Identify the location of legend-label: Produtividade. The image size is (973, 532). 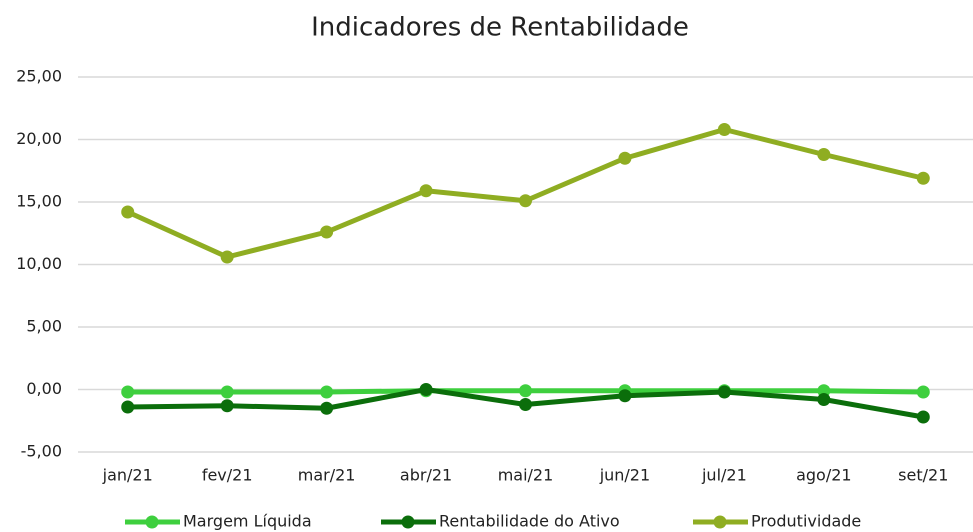
(806, 521).